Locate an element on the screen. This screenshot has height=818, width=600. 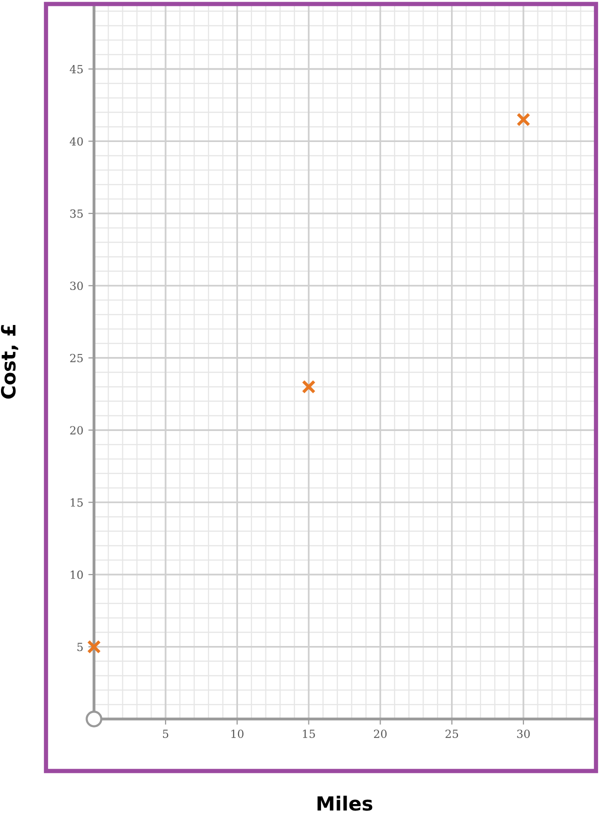
x-tick-label: 10 is located at coordinates (237, 734).